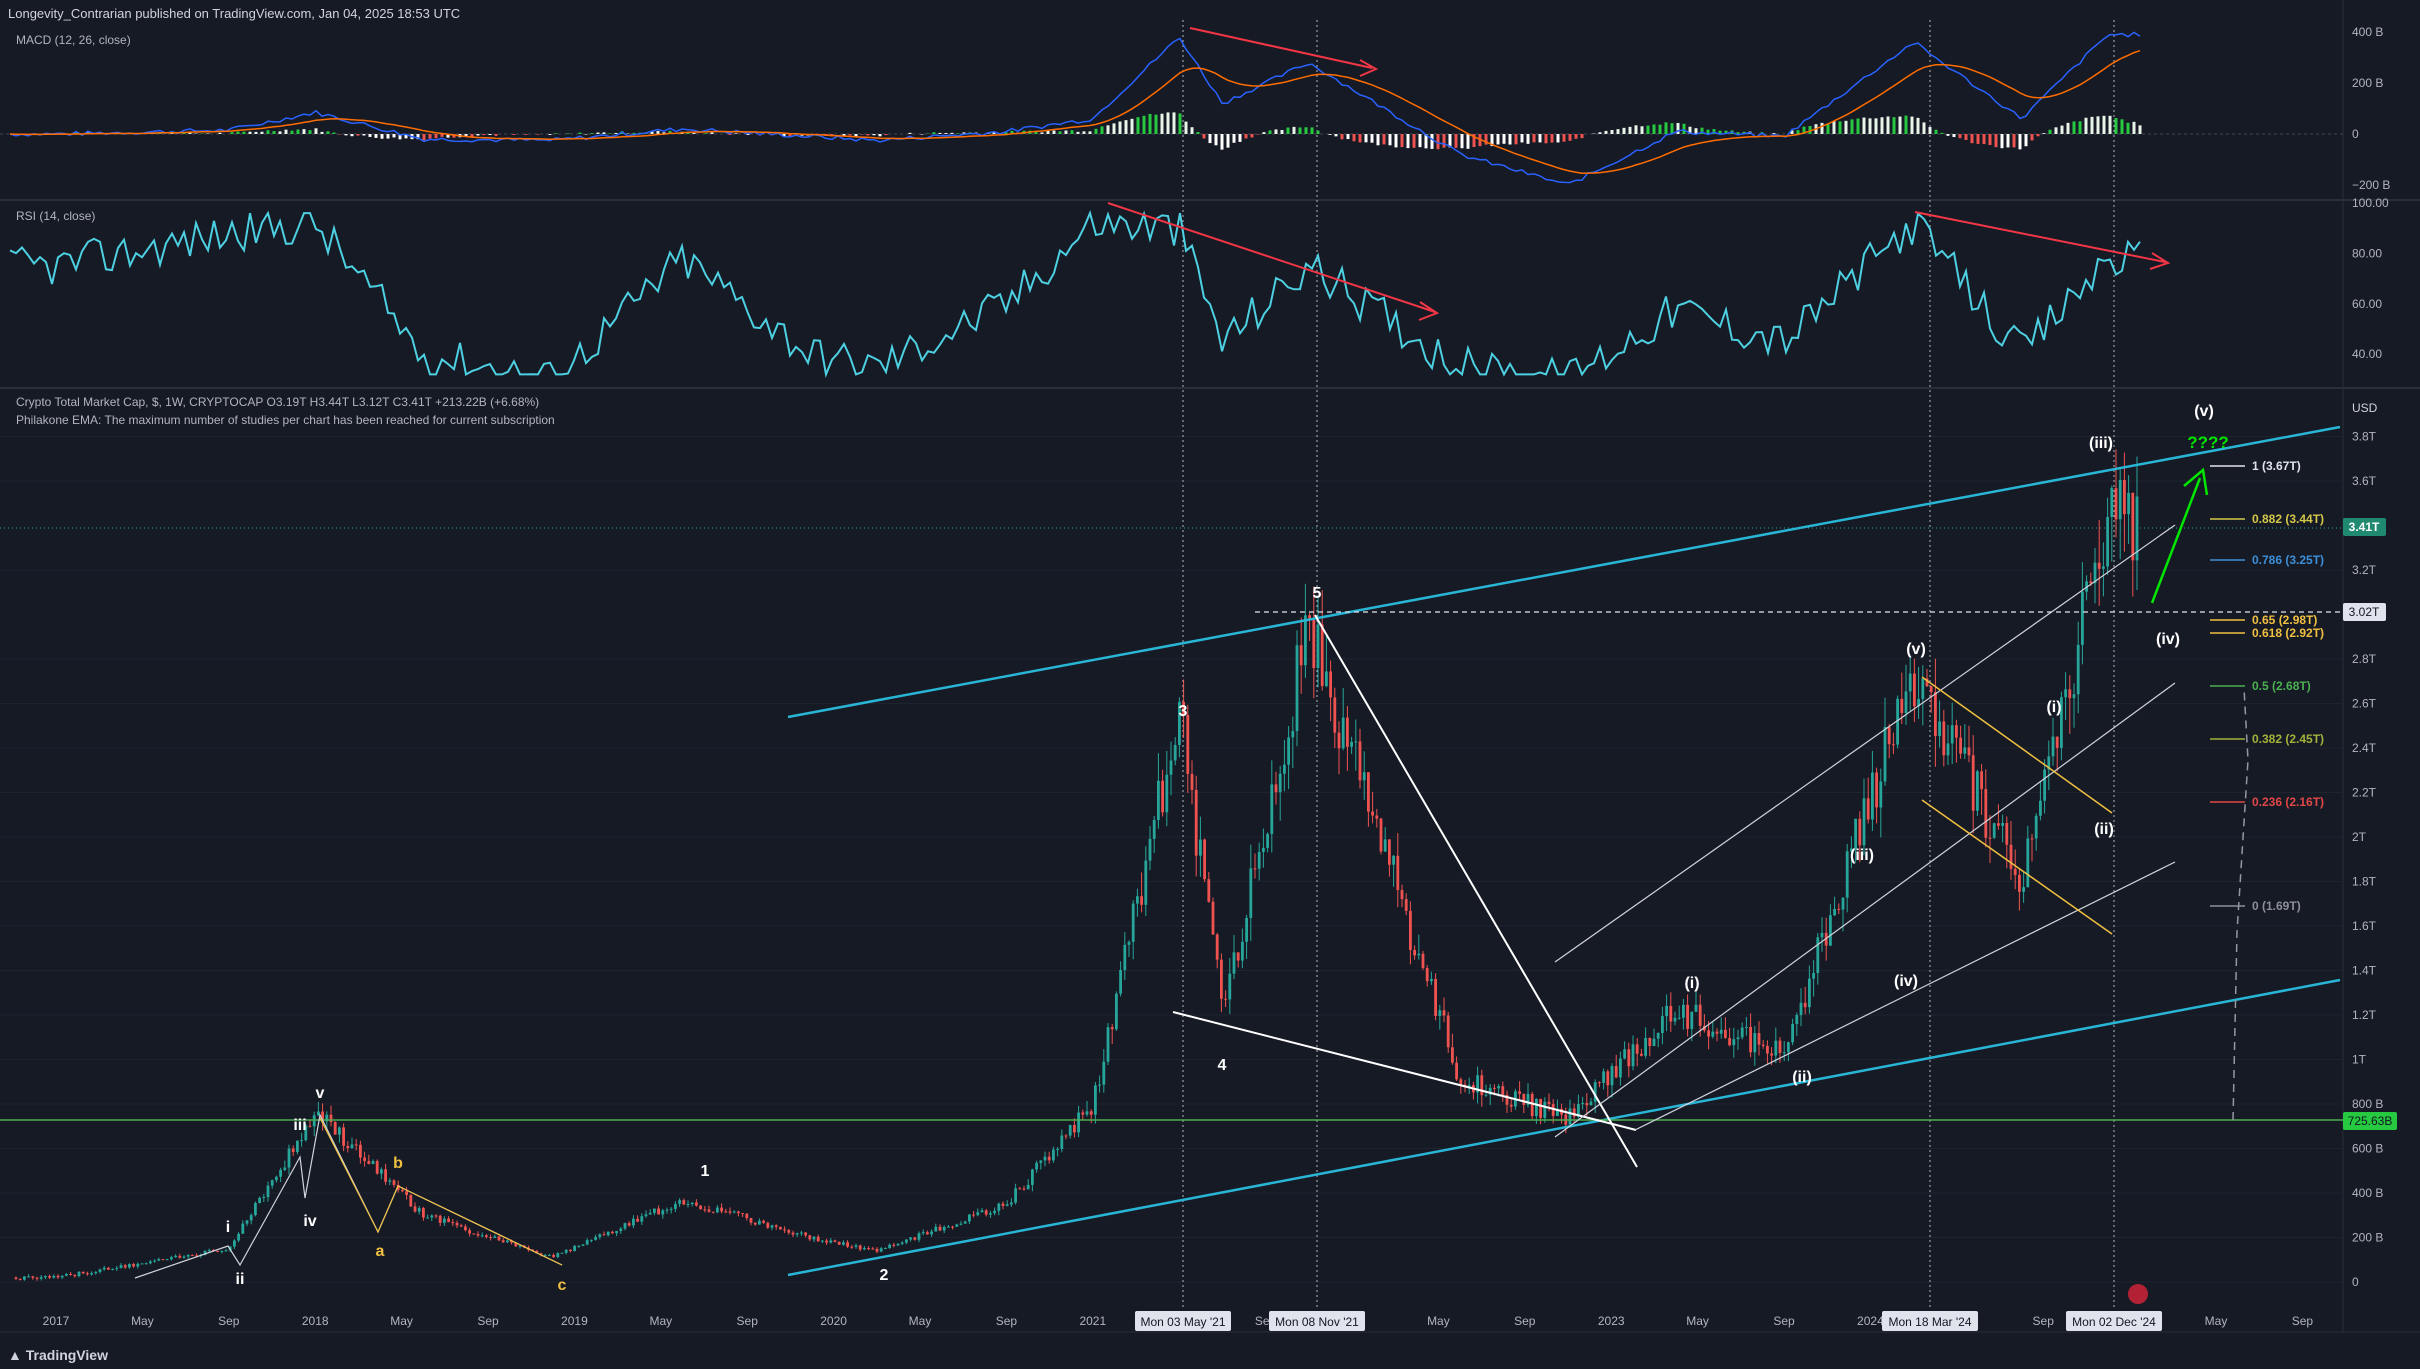 The width and height of the screenshot is (2420, 1369). Describe the element at coordinates (55, 216) in the screenshot. I see `rsi-label: RSI (14, close)` at that location.